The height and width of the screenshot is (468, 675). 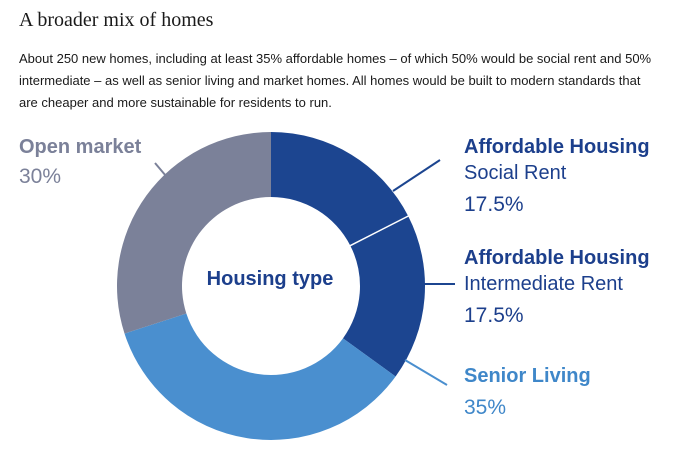 I want to click on legend-label-social-rent: Affordable Housing Social Rent 17.5%, so click(x=557, y=177).